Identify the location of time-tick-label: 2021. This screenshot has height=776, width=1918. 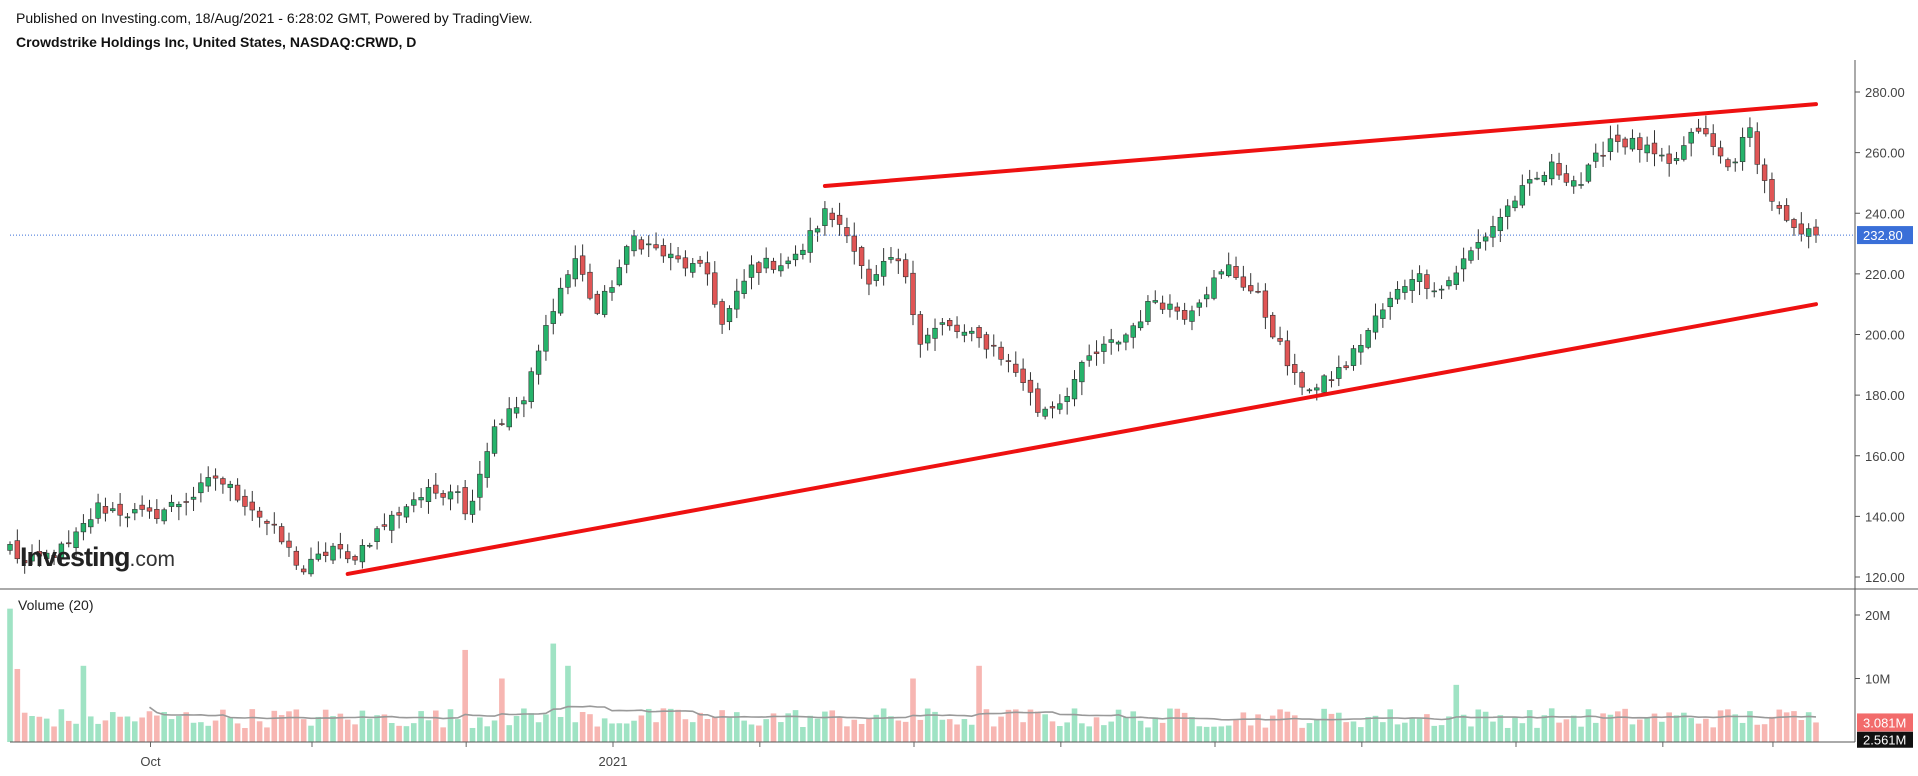
(613, 761).